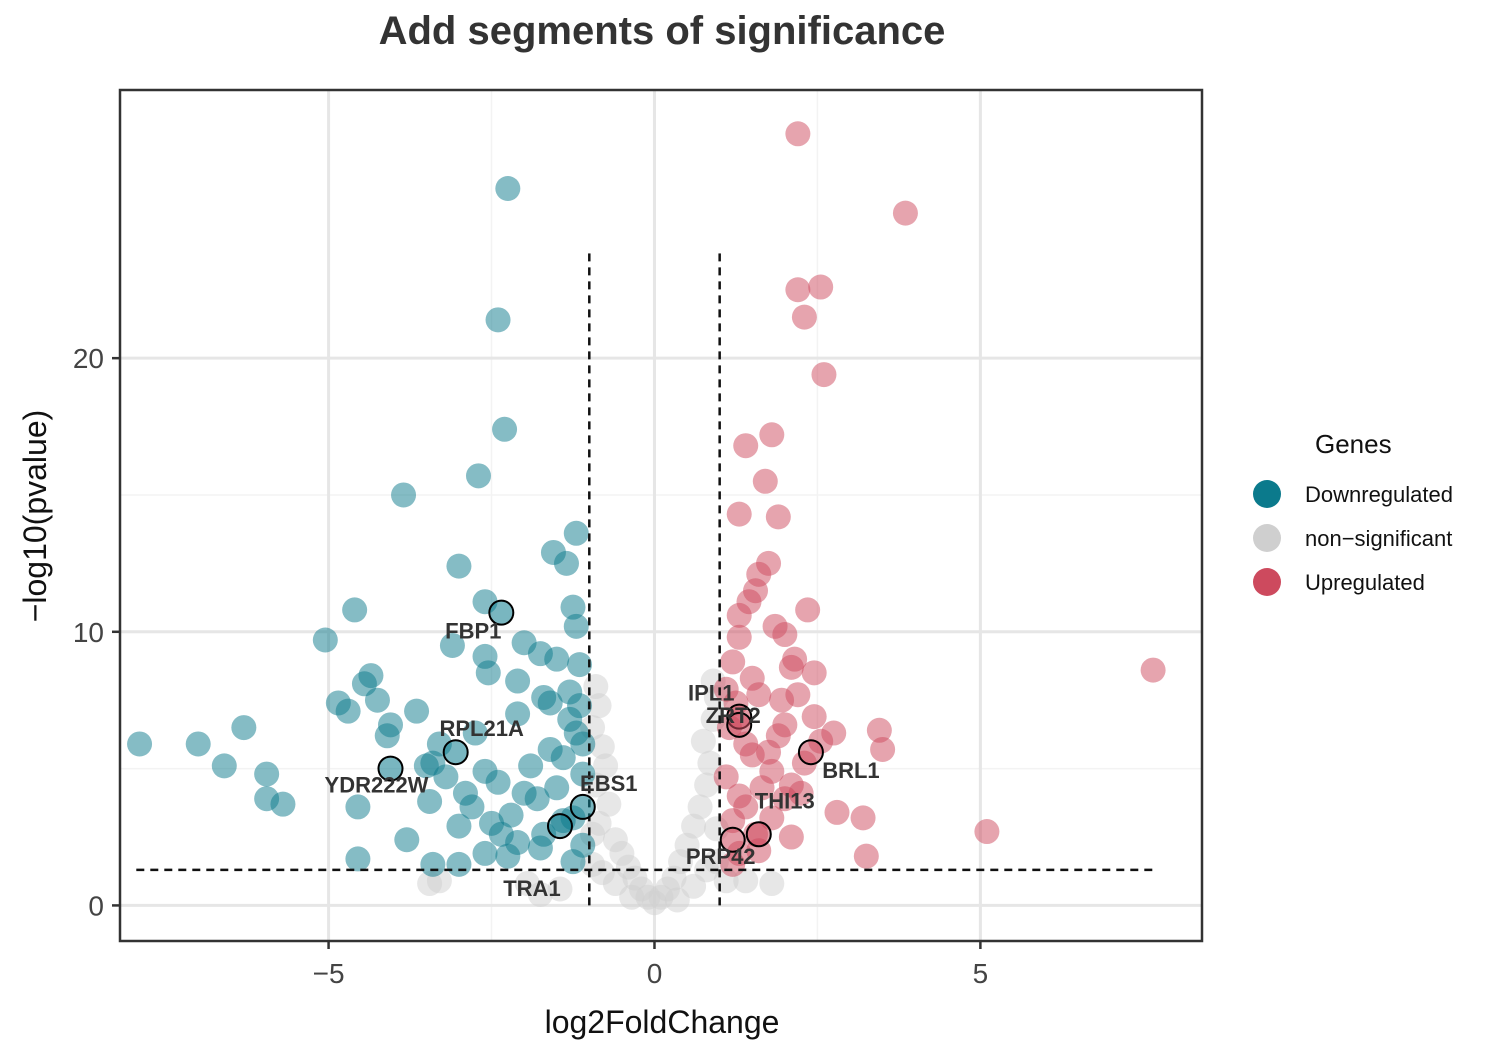 The height and width of the screenshot is (1056, 1500). I want to click on x-tick-label: −5, so click(329, 973).